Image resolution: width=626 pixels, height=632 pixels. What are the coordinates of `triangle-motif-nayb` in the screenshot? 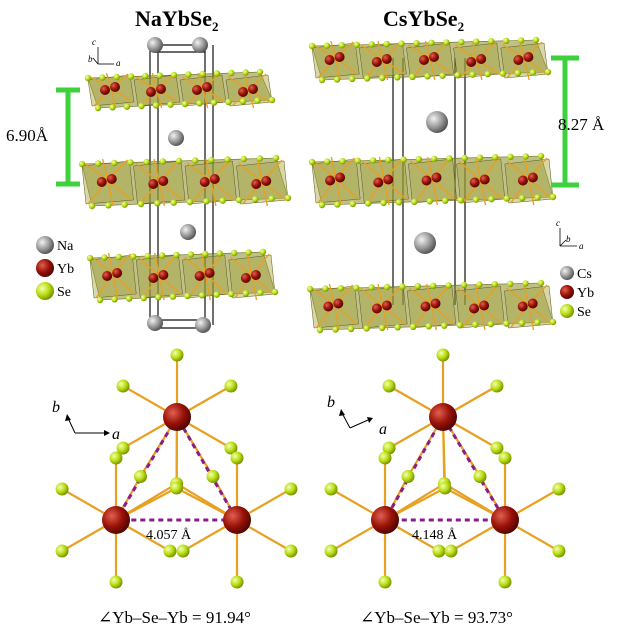 It's located at (176, 468).